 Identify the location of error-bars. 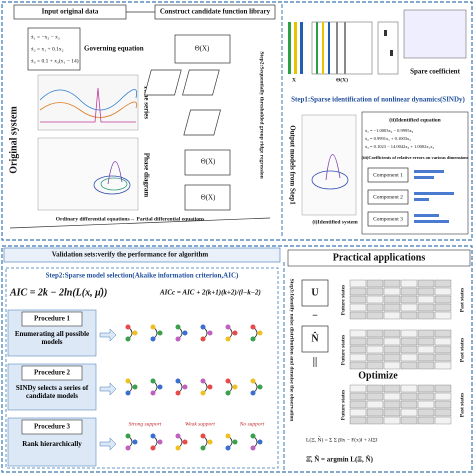
(434, 196).